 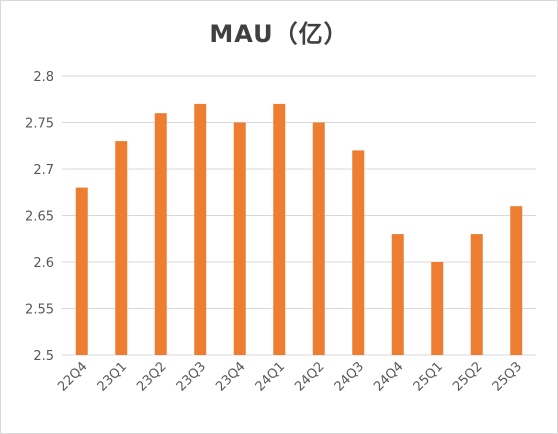 What do you see at coordinates (39, 124) in the screenshot?
I see `y-tick-label: 2.75` at bounding box center [39, 124].